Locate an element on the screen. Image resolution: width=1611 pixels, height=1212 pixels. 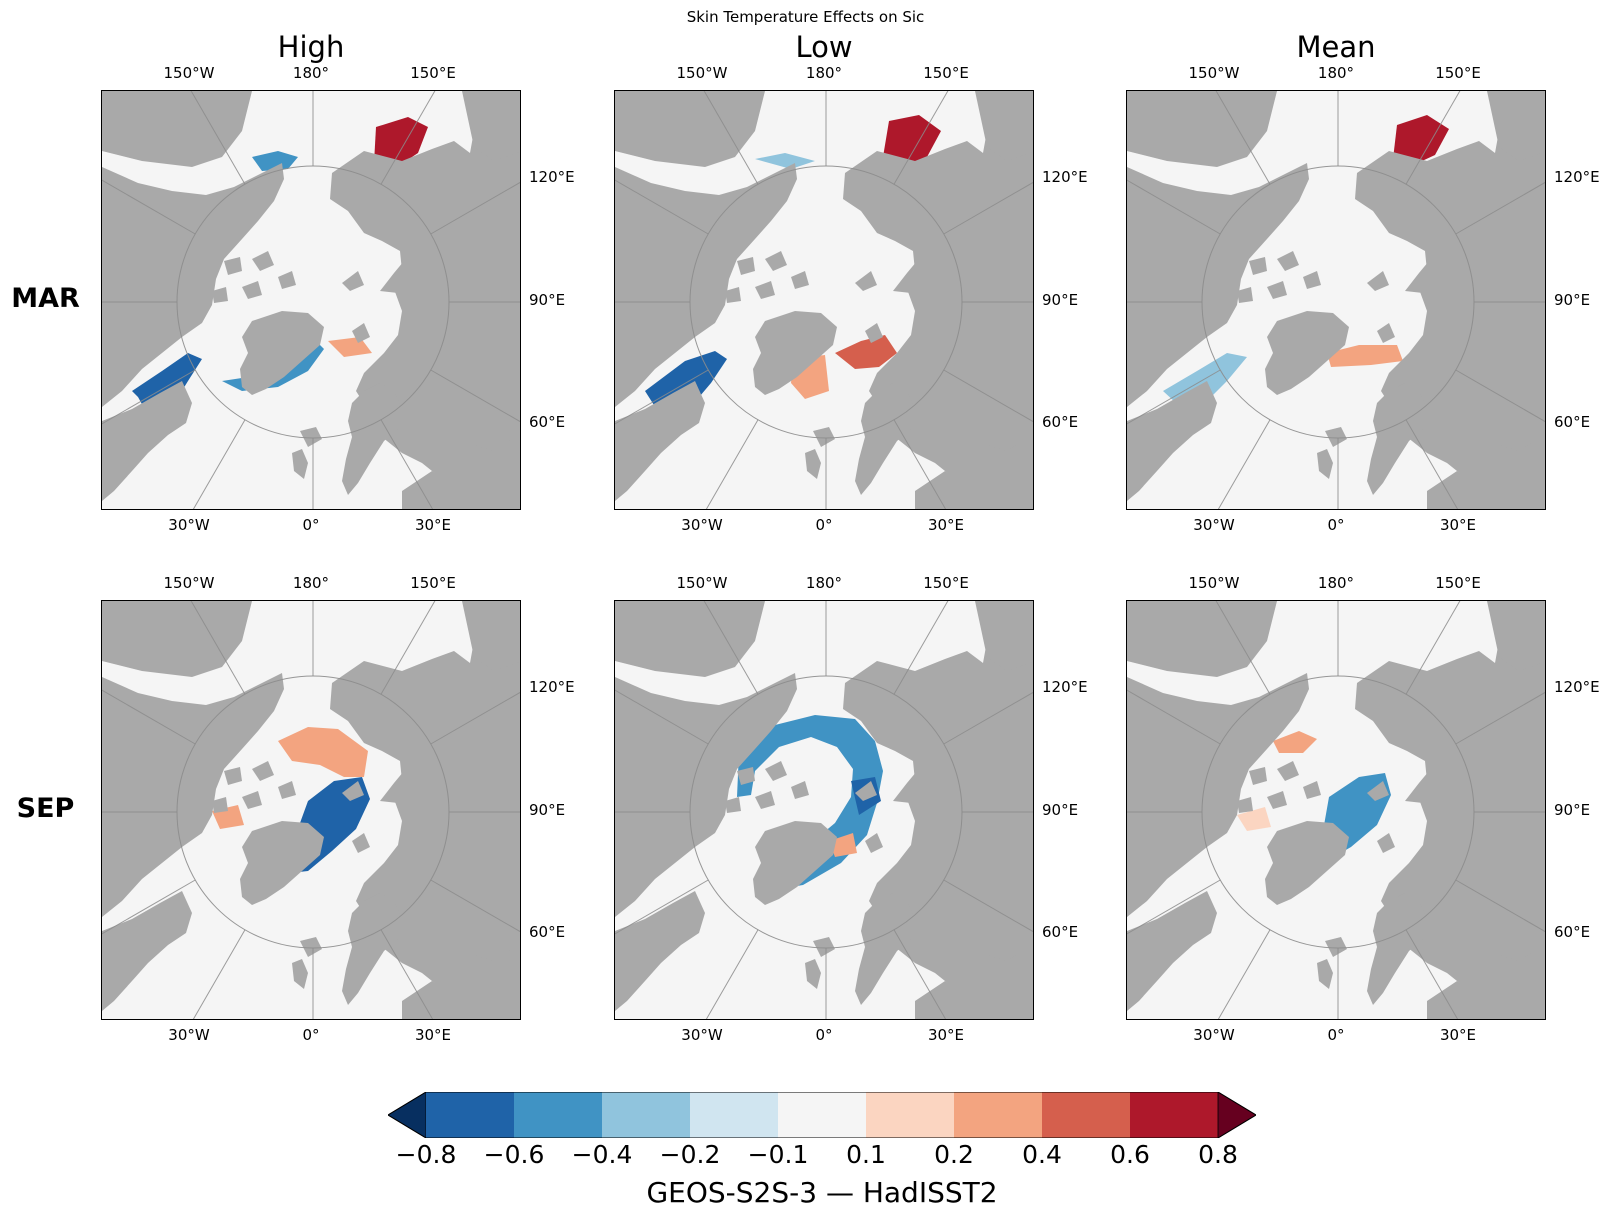
colorbar-tick-label: 0.2 is located at coordinates (954, 1154).